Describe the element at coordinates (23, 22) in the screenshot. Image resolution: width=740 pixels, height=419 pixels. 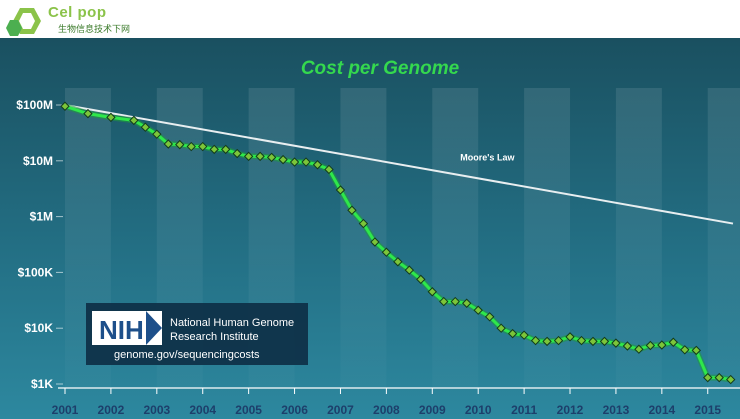
I see `cell-logo-icon` at that location.